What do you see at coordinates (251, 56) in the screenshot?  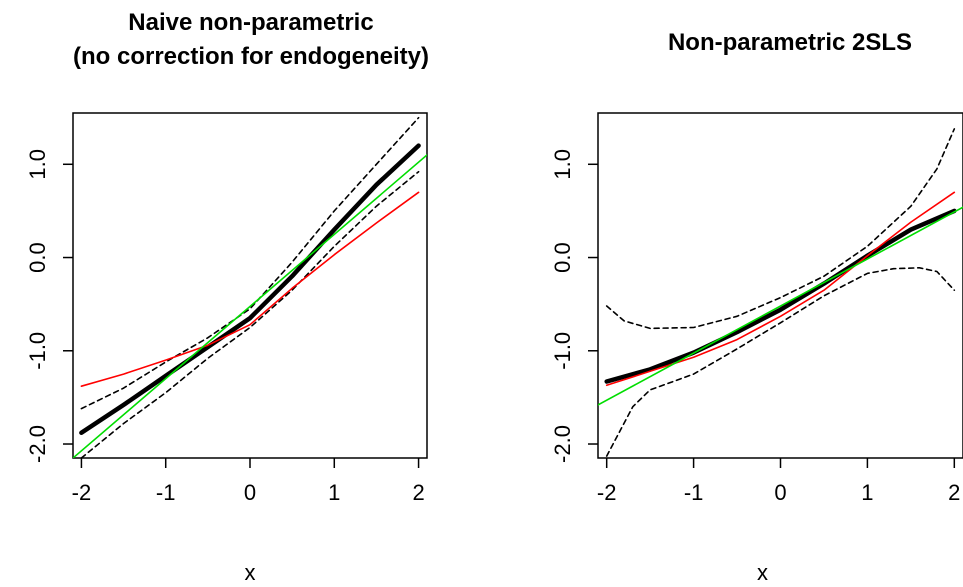 I see `chart-title: (no correction for endogeneity)` at bounding box center [251, 56].